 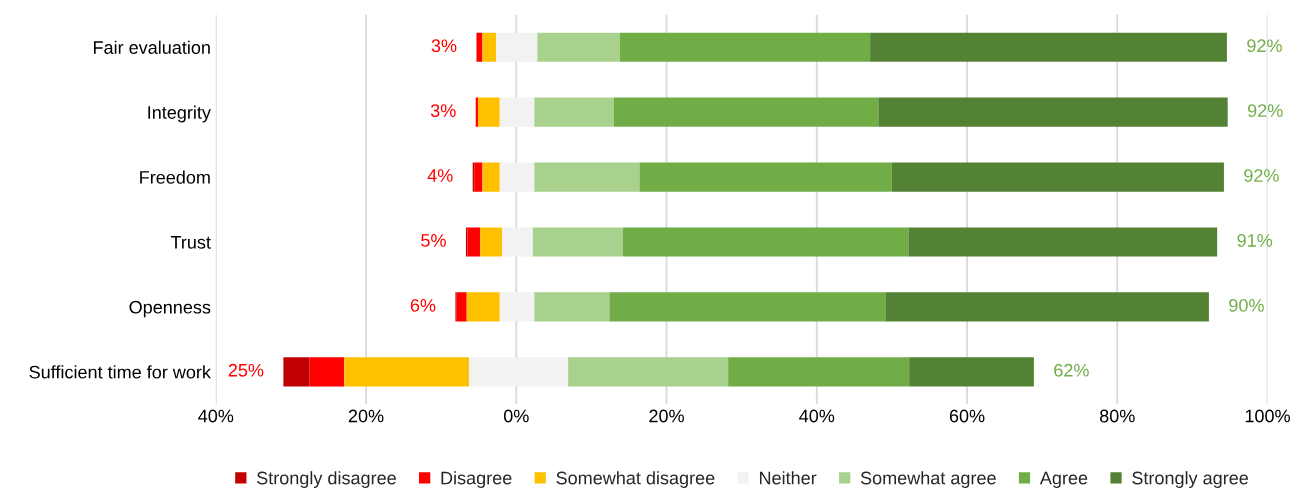 I want to click on x-tick-label: 0%, so click(x=516, y=416).